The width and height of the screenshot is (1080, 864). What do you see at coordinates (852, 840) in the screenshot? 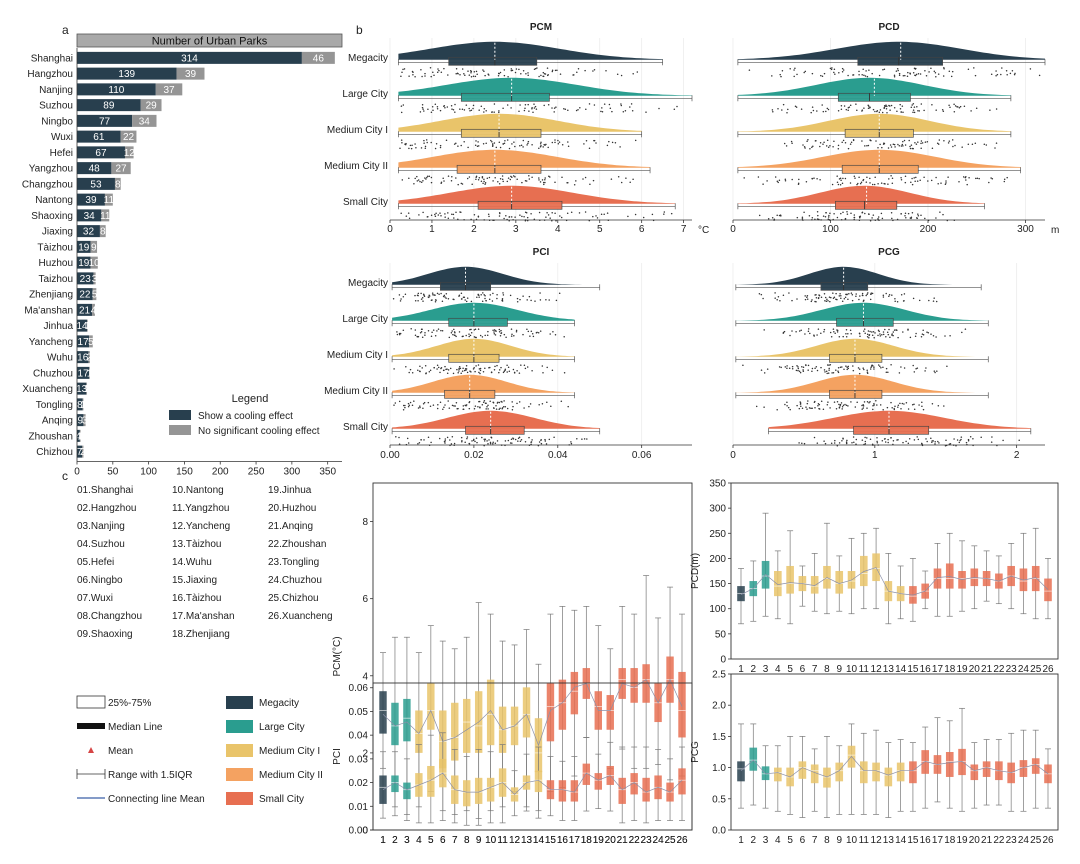
I see `x-tick-label: 10` at bounding box center [852, 840].